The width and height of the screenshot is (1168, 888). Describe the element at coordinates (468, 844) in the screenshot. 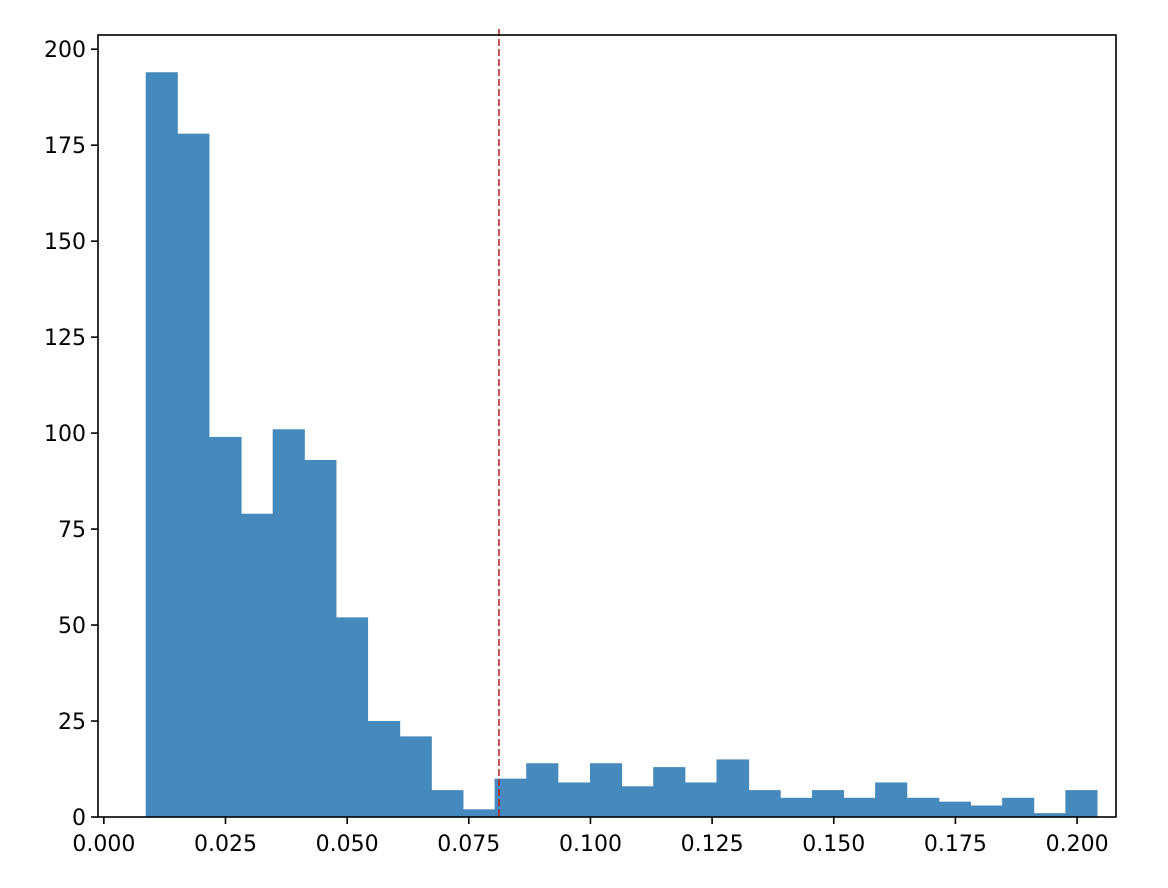

I see `x-tick-label: 0.075` at that location.